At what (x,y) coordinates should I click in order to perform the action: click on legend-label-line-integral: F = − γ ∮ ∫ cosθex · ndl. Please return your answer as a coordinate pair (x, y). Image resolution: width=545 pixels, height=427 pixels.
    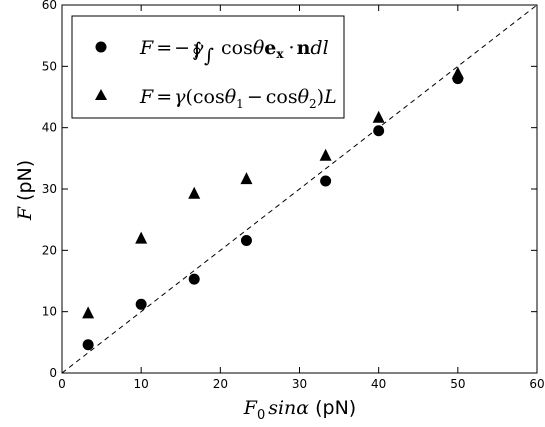
    Looking at the image, I should click on (234, 52).